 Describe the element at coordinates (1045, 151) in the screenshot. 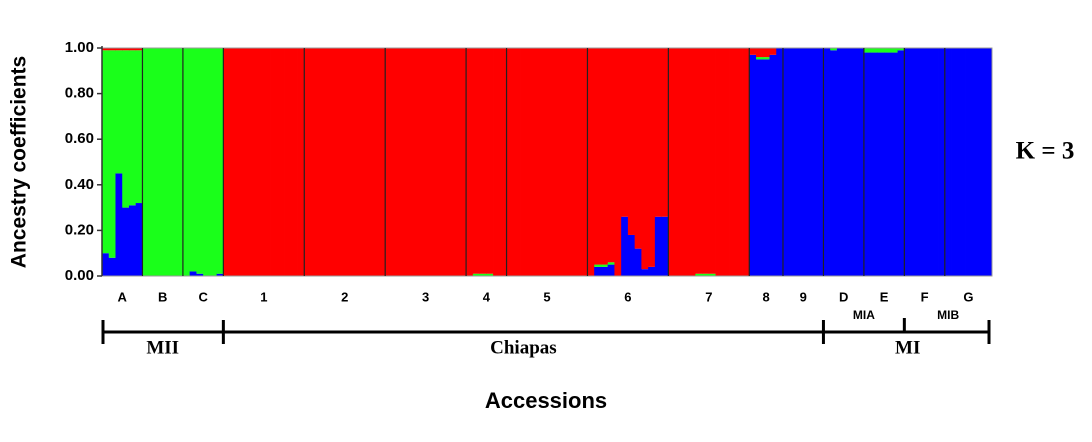

I see `k-annotation: K = 3` at that location.